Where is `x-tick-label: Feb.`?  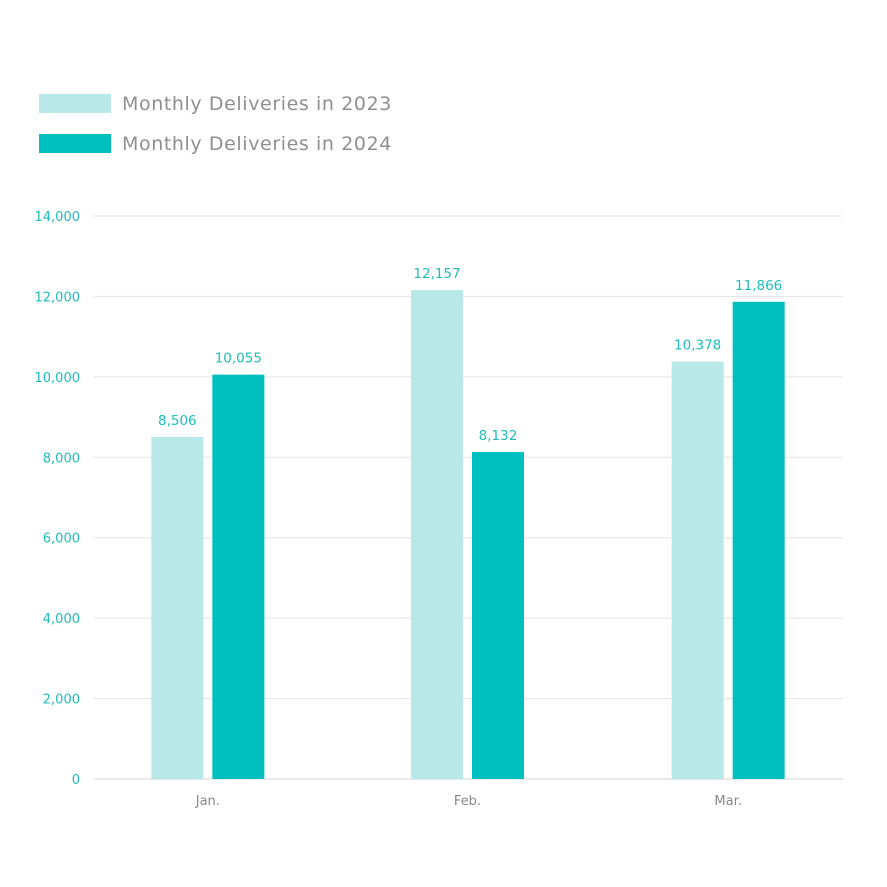 x-tick-label: Feb. is located at coordinates (467, 801).